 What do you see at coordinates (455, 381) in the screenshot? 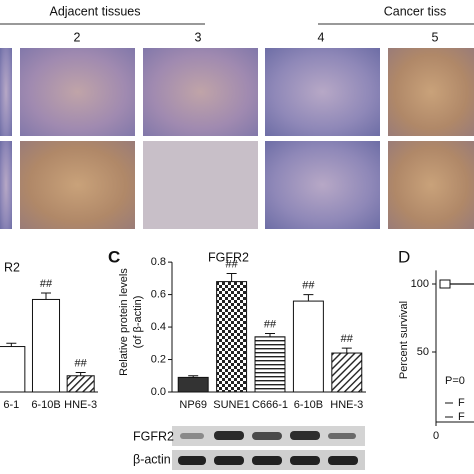
I see `p-value: P=0` at bounding box center [455, 381].